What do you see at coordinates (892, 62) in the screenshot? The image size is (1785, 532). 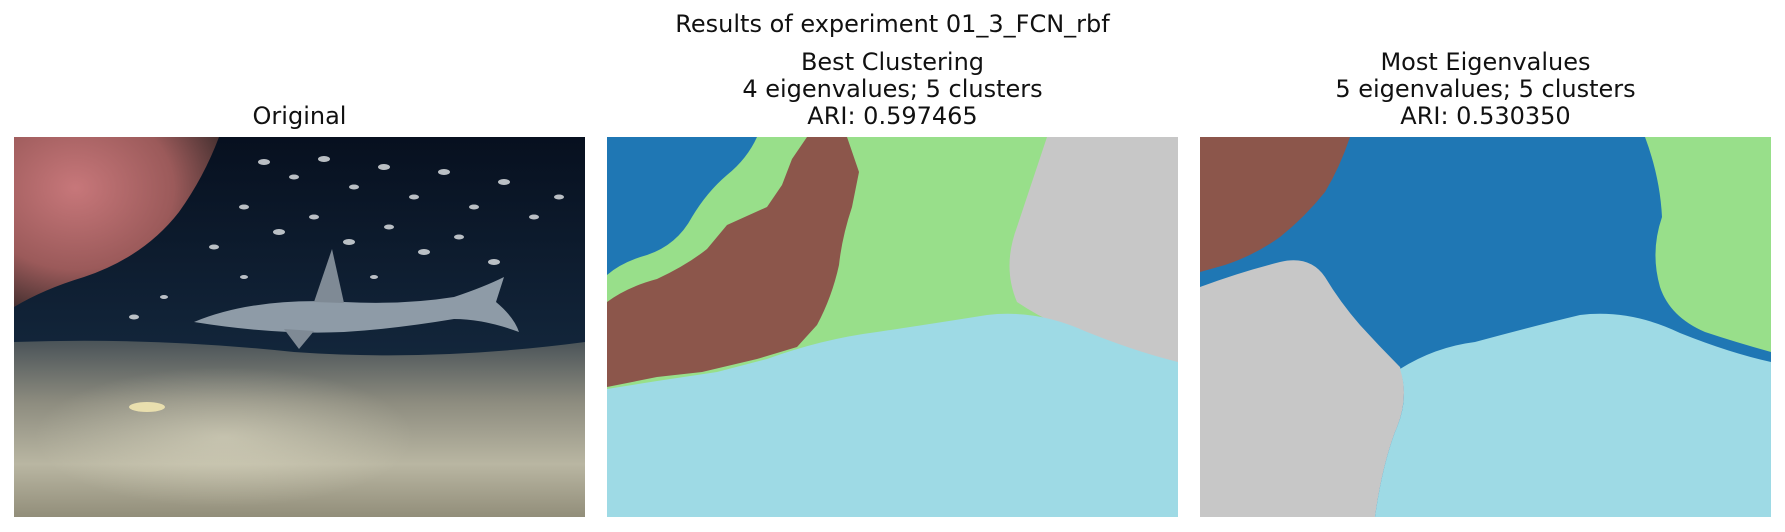 I see `best-clustering-title-line-1: Best Clustering` at bounding box center [892, 62].